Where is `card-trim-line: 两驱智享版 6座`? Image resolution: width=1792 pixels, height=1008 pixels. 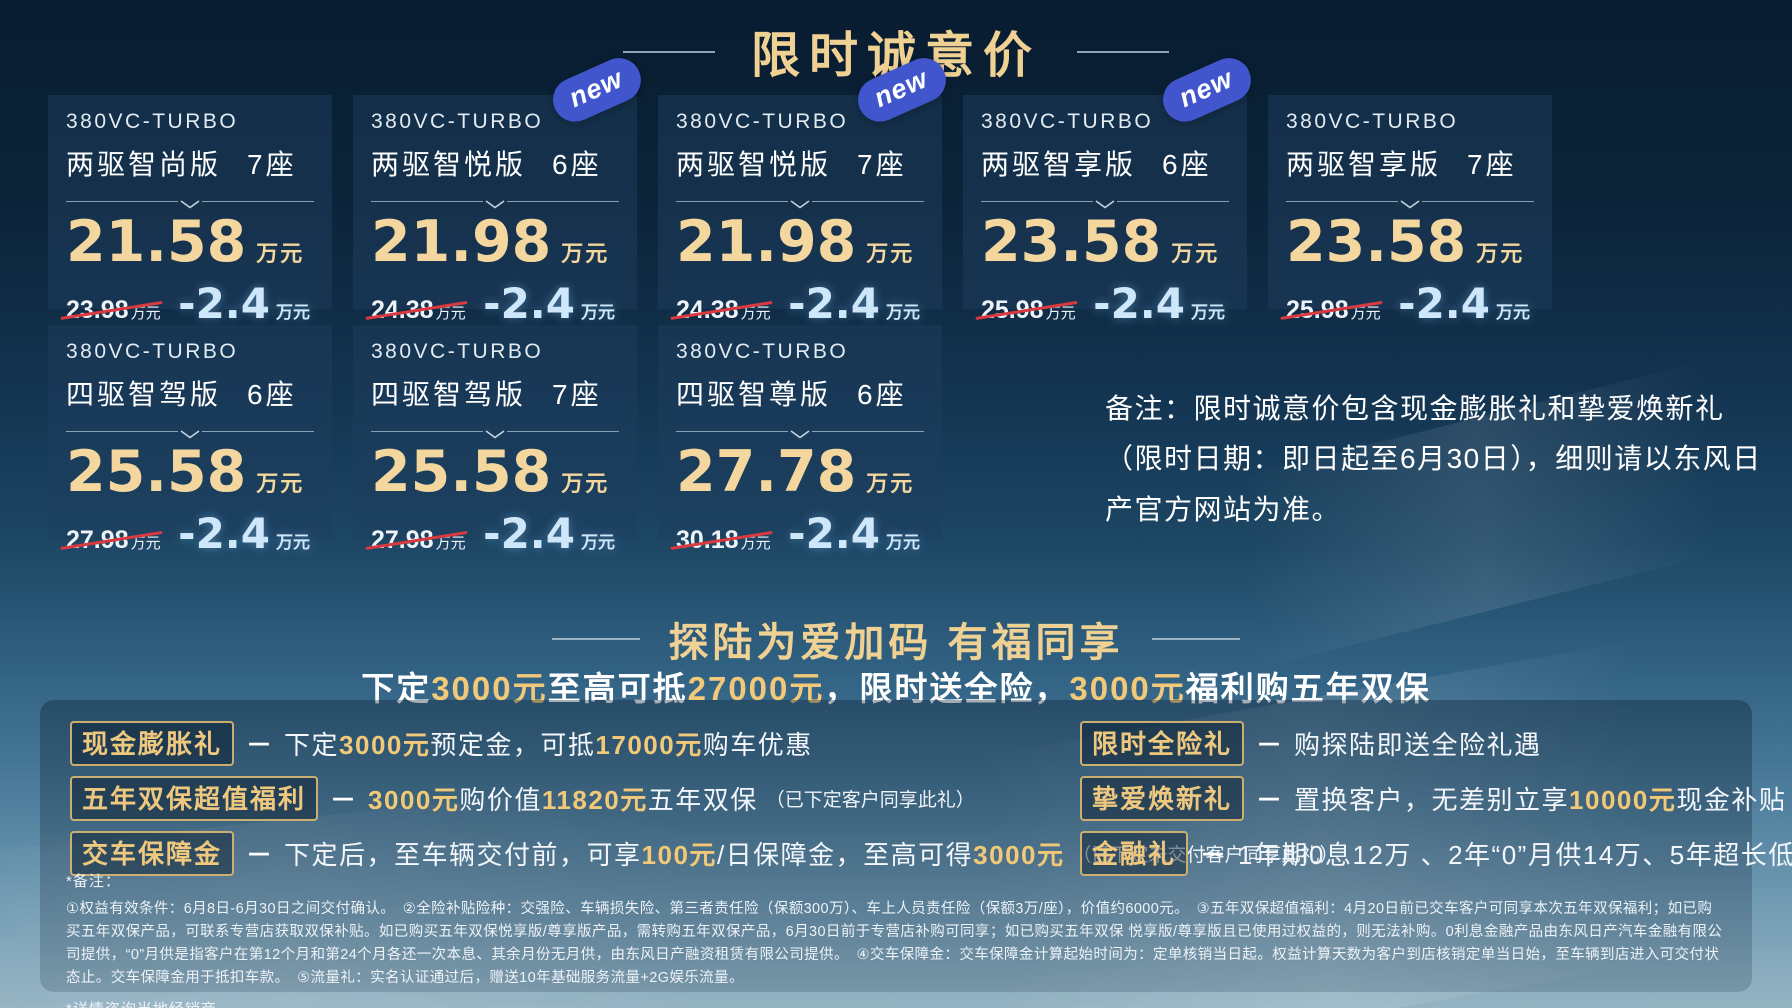
card-trim-line: 两驱智享版 6座 is located at coordinates (1105, 163).